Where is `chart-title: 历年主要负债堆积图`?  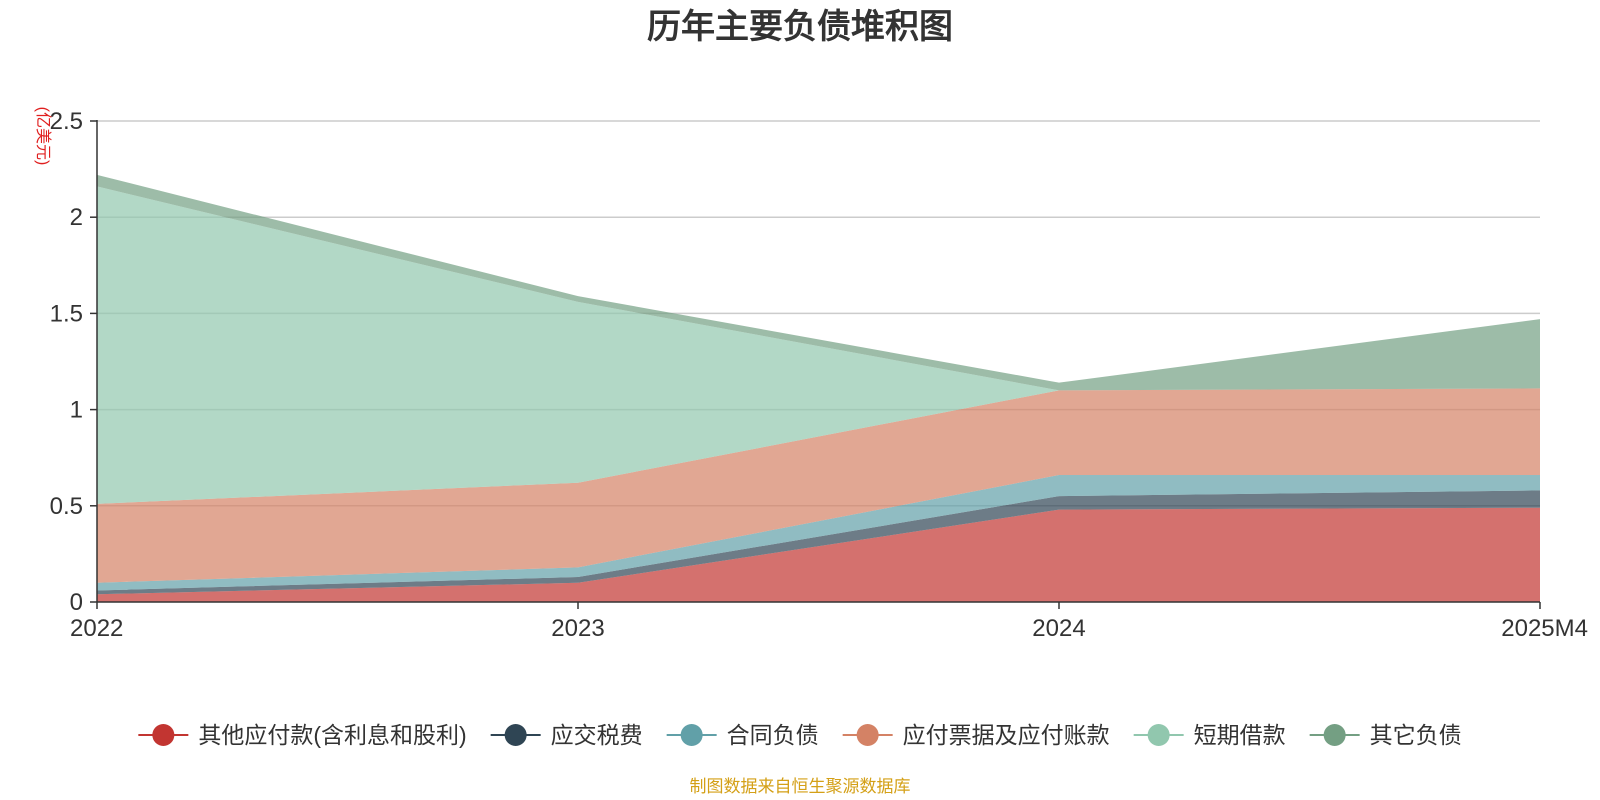
chart-title: 历年主要负债堆积图 is located at coordinates (800, 27).